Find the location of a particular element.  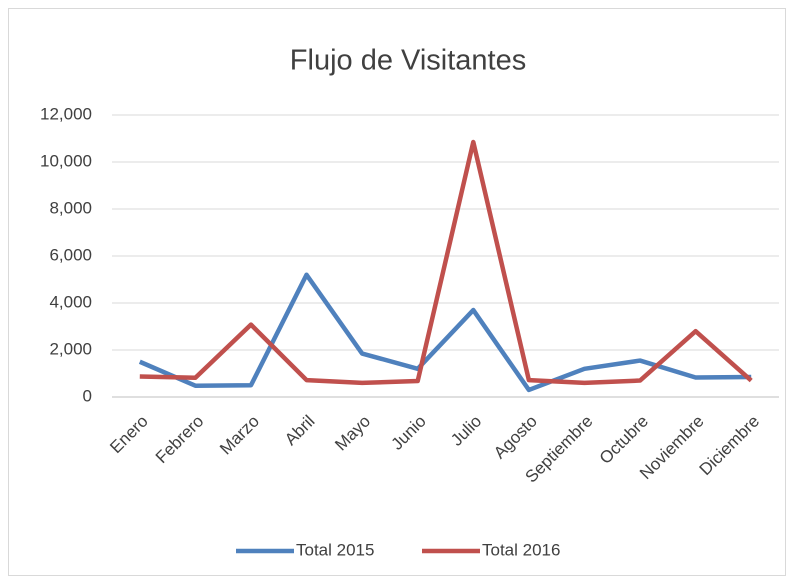

y-tick-label: 8,000 is located at coordinates (70, 207).